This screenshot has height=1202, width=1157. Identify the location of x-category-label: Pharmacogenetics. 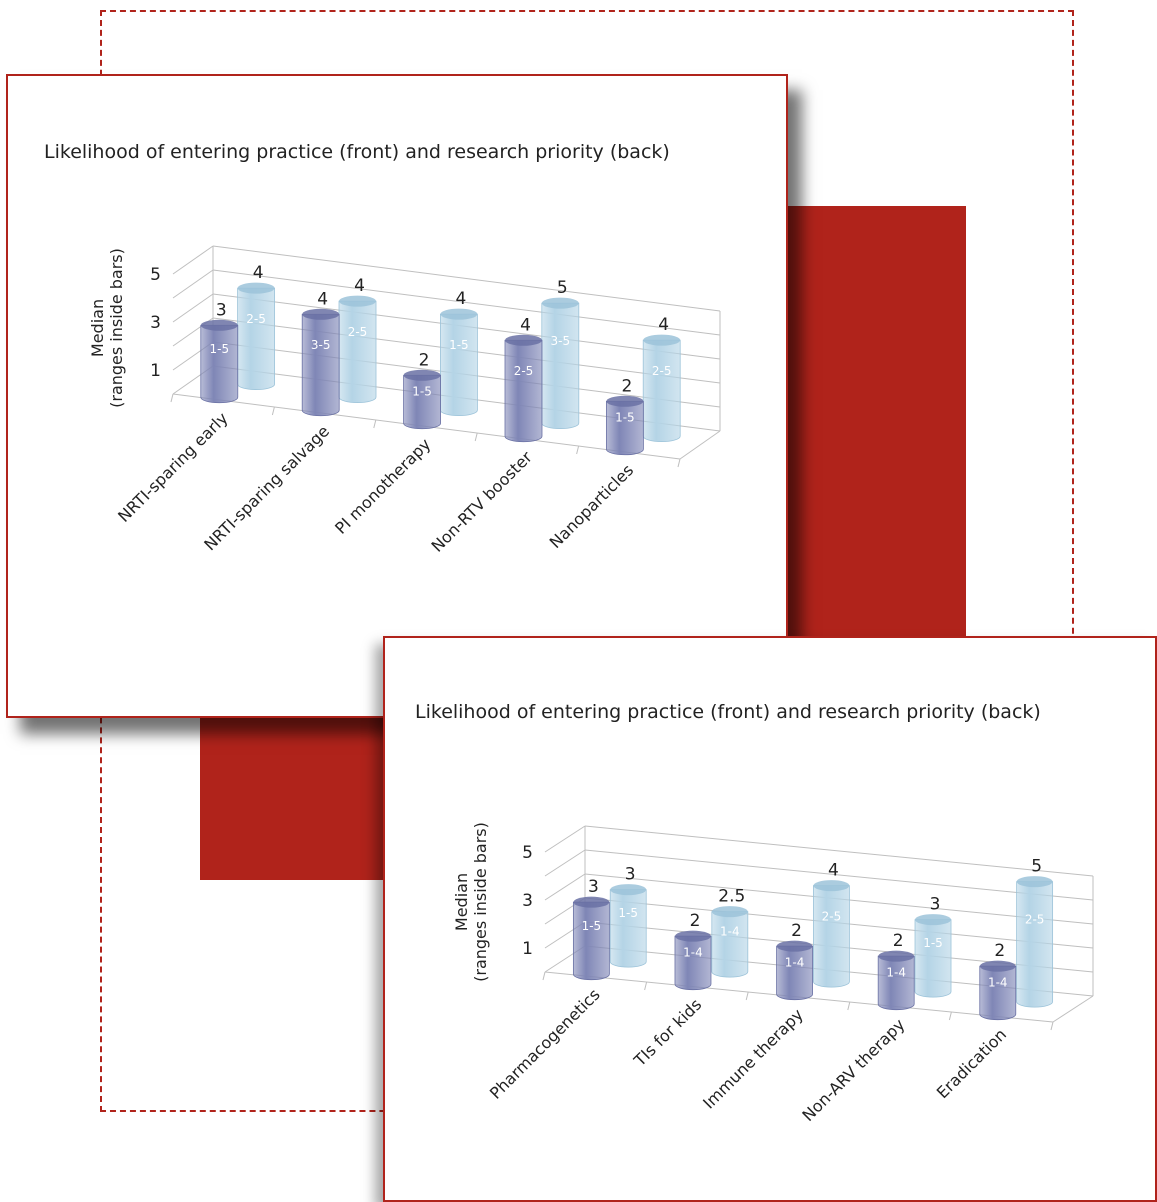
(545, 1044).